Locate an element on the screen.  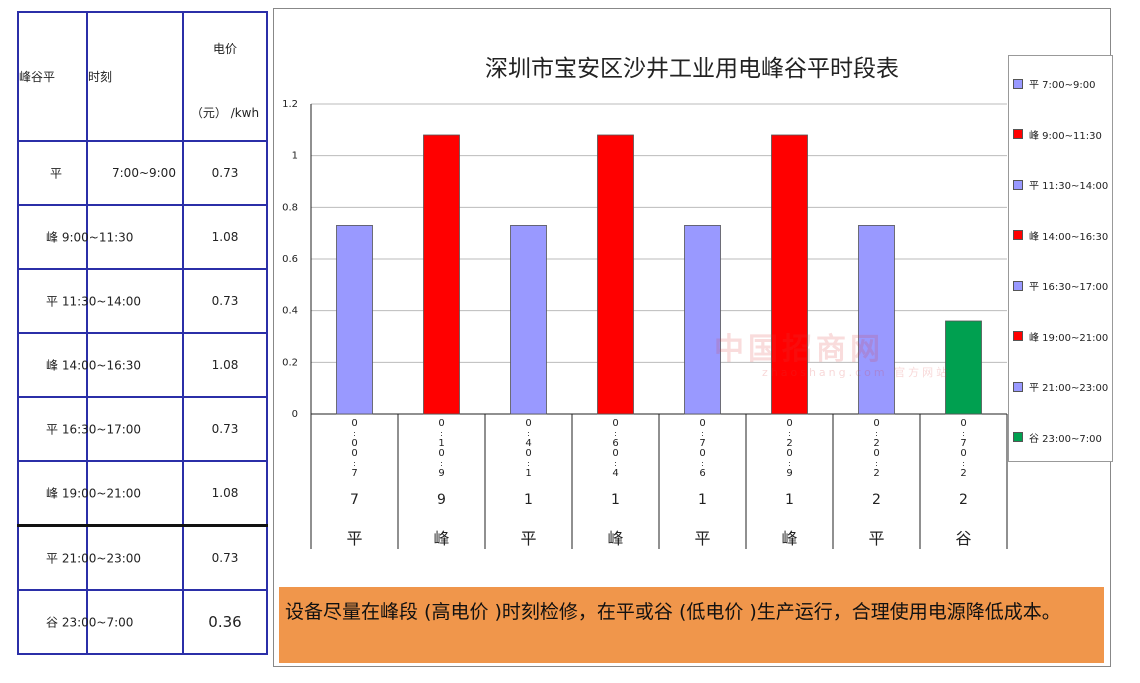
y-tick-label: 0.8 is located at coordinates (290, 207).